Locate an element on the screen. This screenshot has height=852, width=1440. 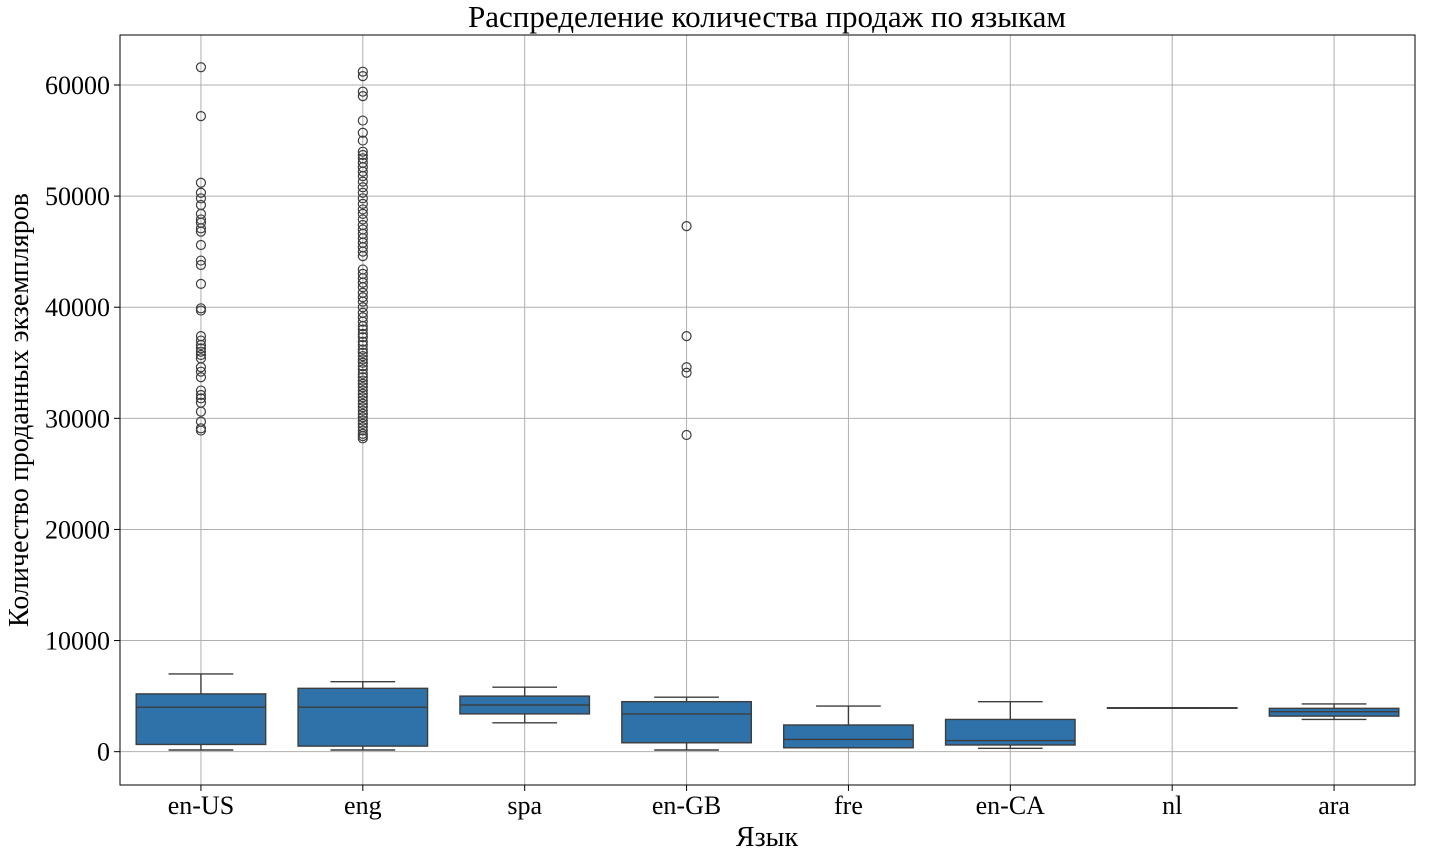
x-tick-label: en-US is located at coordinates (201, 805).